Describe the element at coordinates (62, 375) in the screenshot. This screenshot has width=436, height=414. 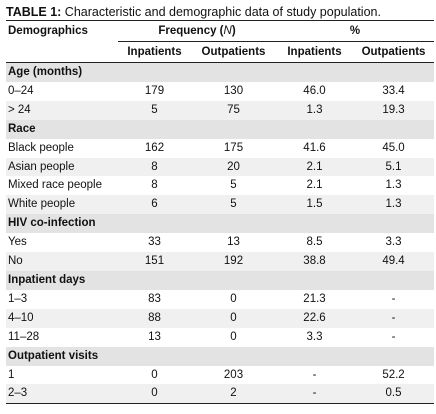
I see `row-label: 1` at that location.